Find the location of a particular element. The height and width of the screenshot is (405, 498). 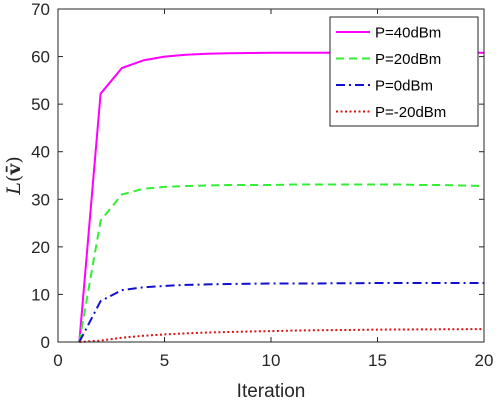

x-tick-label: 0 is located at coordinates (57, 360).